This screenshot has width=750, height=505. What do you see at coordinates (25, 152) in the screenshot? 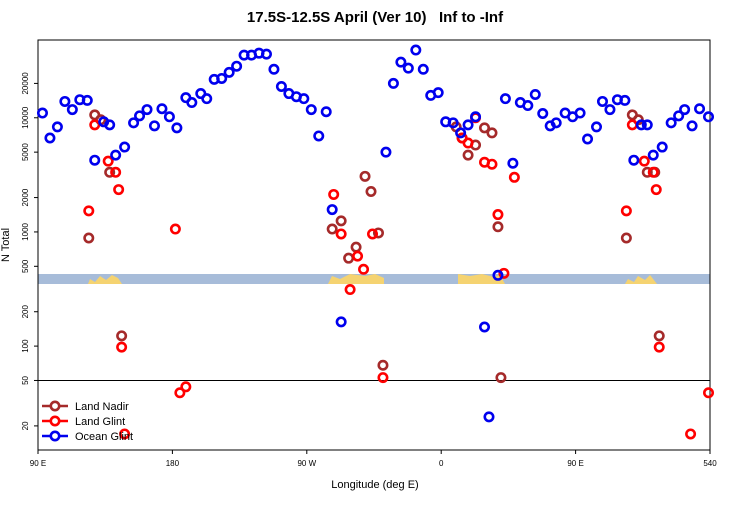
I see `y-tick-label: 5000` at bounding box center [25, 152].